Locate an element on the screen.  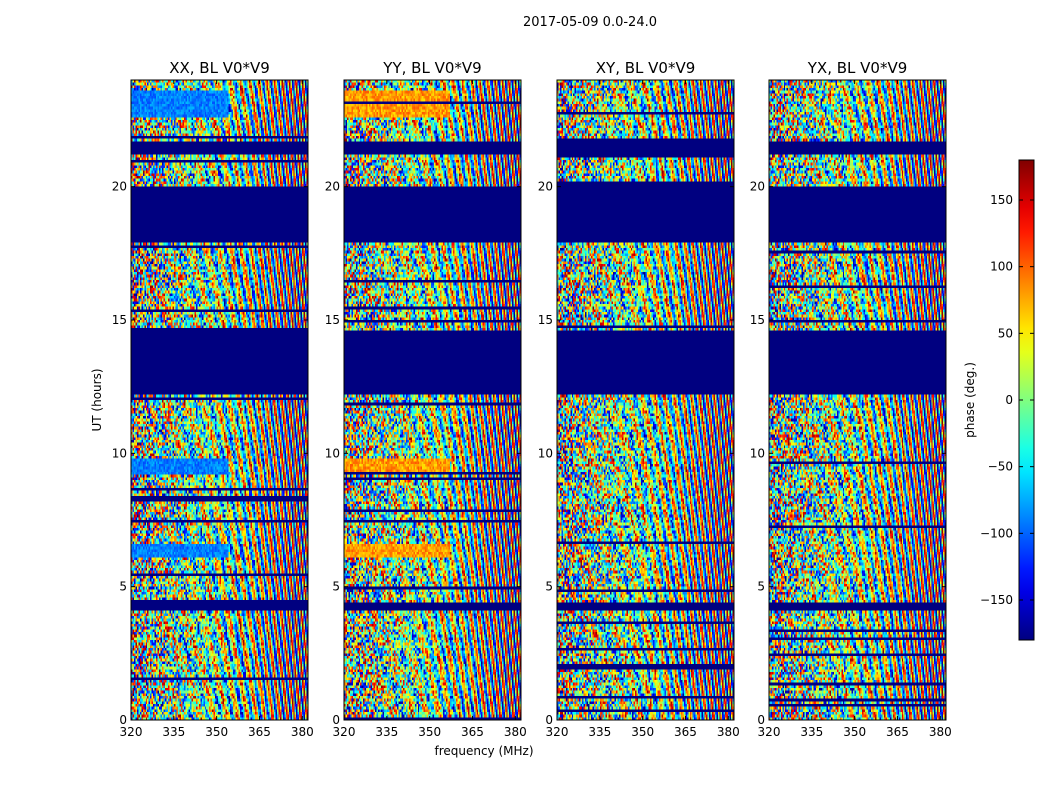
colorbar-tick-label: 100 is located at coordinates (1001, 267).